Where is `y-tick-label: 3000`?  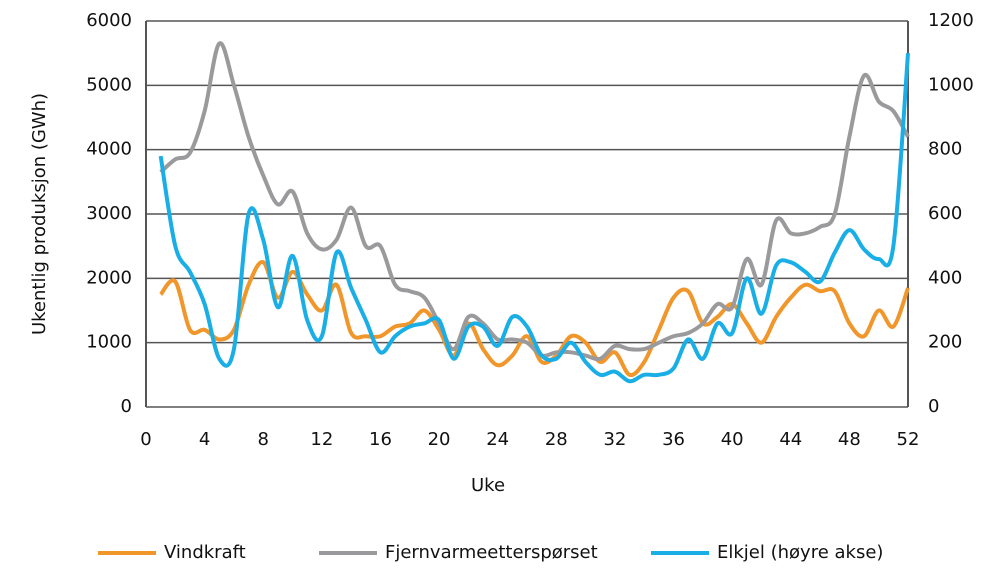 y-tick-label: 3000 is located at coordinates (109, 213).